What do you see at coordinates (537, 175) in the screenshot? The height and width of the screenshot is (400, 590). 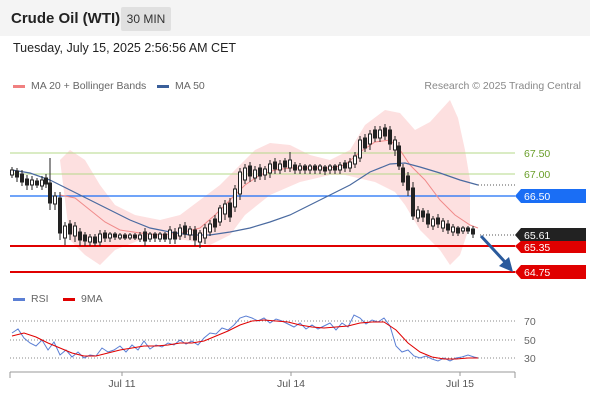 I see `label-67-00: 67.00` at bounding box center [537, 175].